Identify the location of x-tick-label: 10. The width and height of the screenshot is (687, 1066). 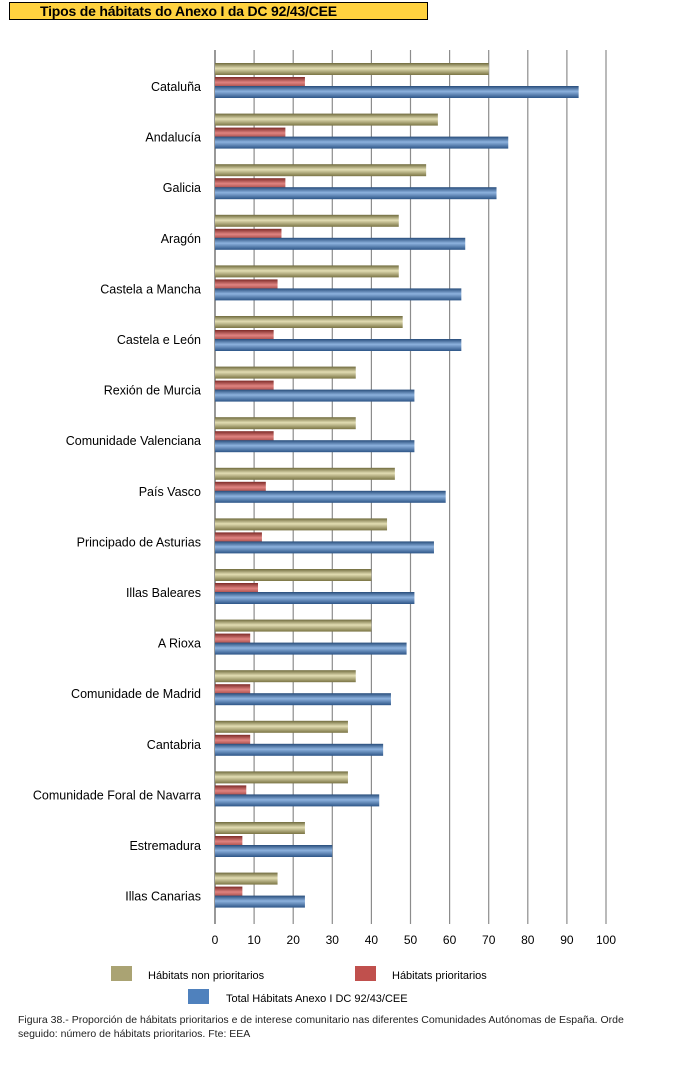
(254, 940).